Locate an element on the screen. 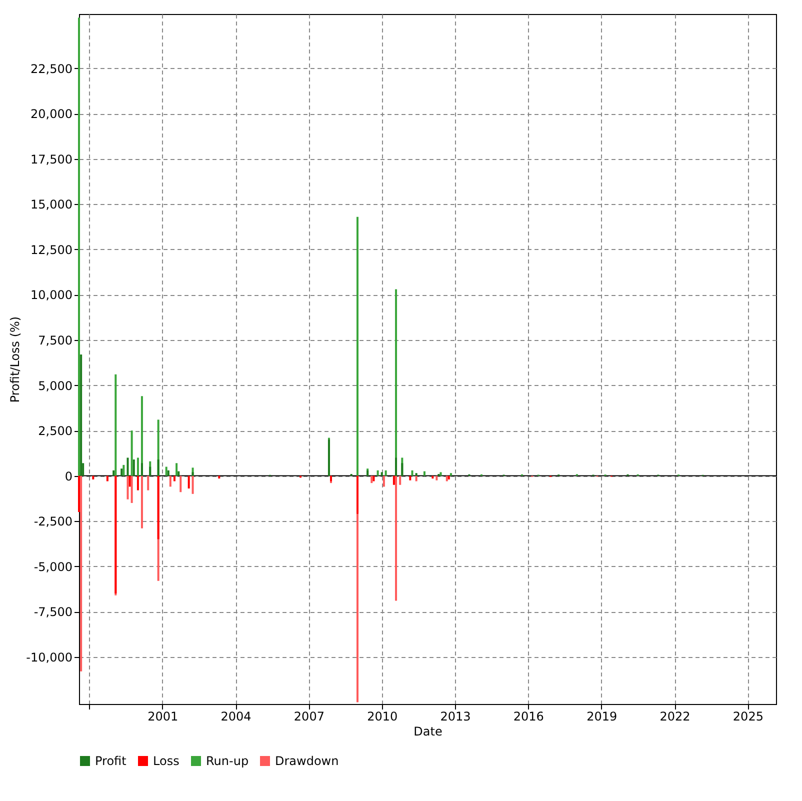 Image resolution: width=802 pixels, height=801 pixels. y-tick-label: 15,000 is located at coordinates (51, 205).